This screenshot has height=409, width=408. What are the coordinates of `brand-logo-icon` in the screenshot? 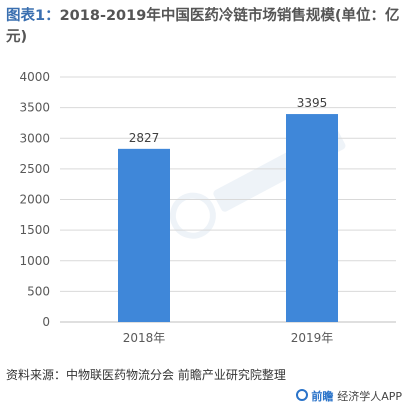 It's located at (301, 395).